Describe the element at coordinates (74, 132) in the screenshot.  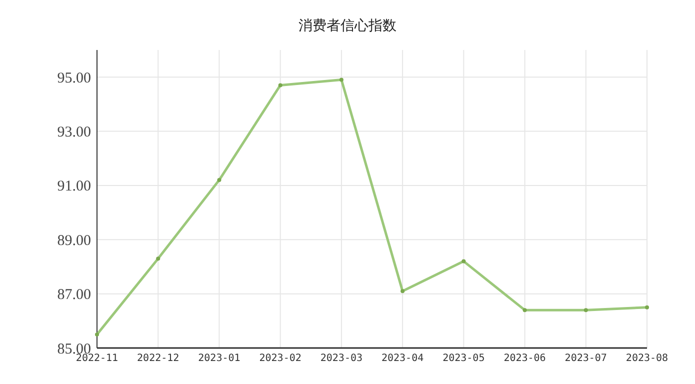
I see `y-tick-label: 93.00` at that location.